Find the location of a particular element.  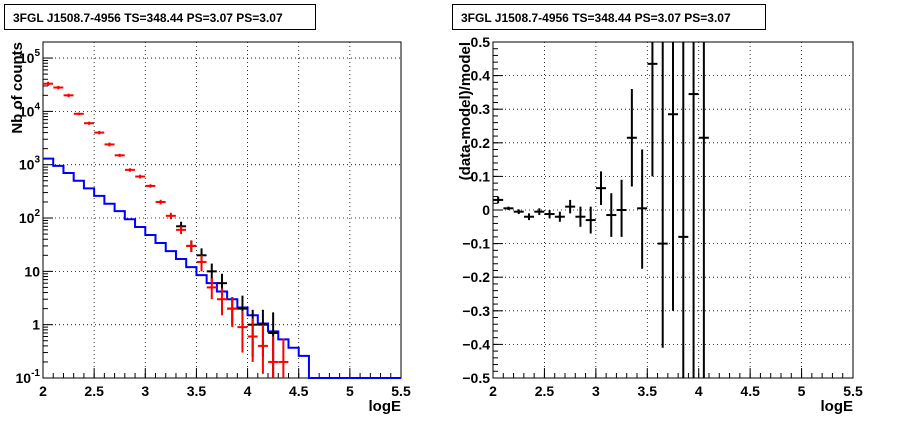

right-y-tick-label: −0.2 is located at coordinates (476, 277).